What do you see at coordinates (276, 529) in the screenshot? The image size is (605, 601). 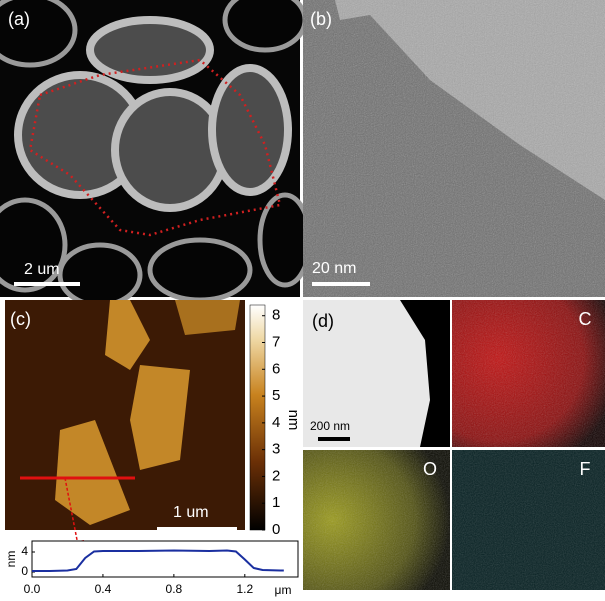 I see `colorbar-tick-label: 0` at bounding box center [276, 529].